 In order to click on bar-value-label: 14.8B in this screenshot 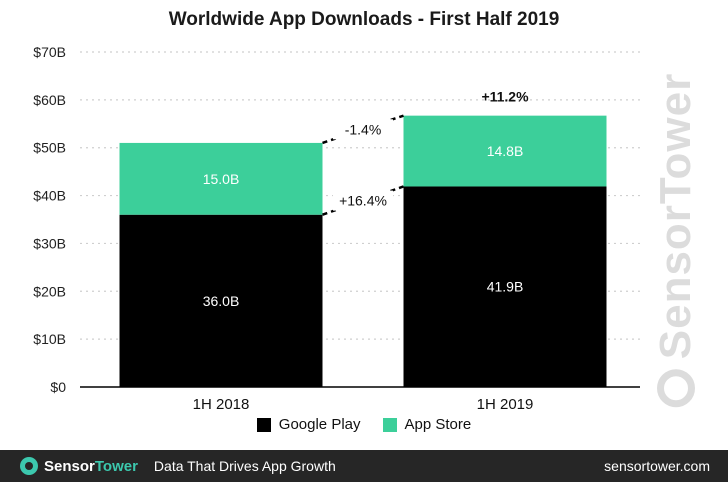, I will do `click(505, 151)`.